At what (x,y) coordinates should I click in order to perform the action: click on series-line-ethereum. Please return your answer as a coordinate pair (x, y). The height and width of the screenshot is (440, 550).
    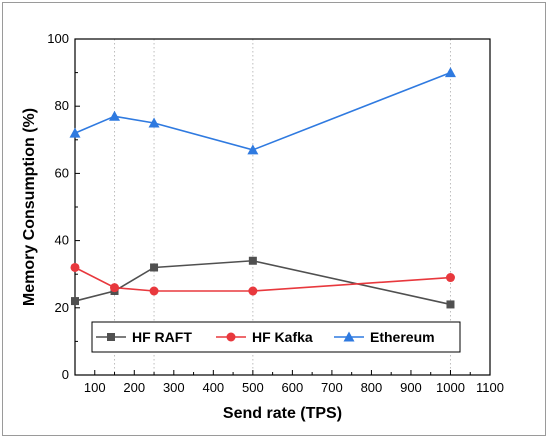
    Looking at the image, I should click on (262, 111).